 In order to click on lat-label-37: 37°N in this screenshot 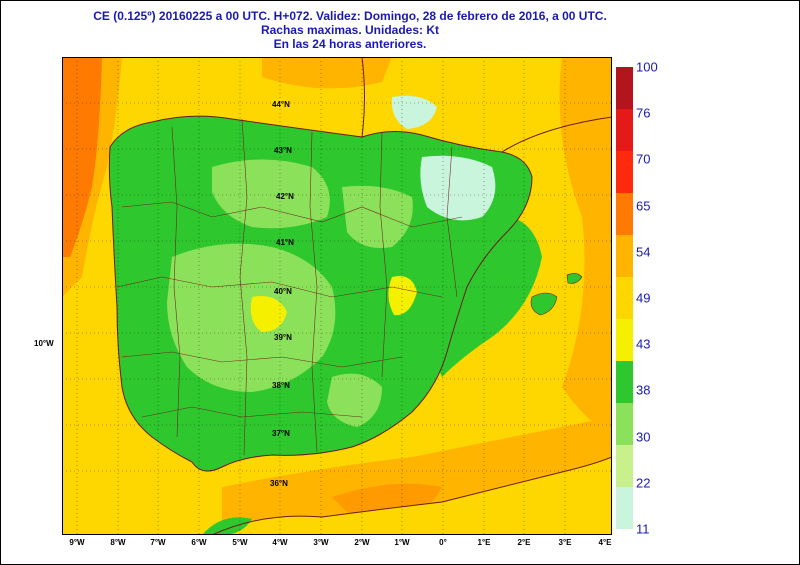, I will do `click(281, 433)`.